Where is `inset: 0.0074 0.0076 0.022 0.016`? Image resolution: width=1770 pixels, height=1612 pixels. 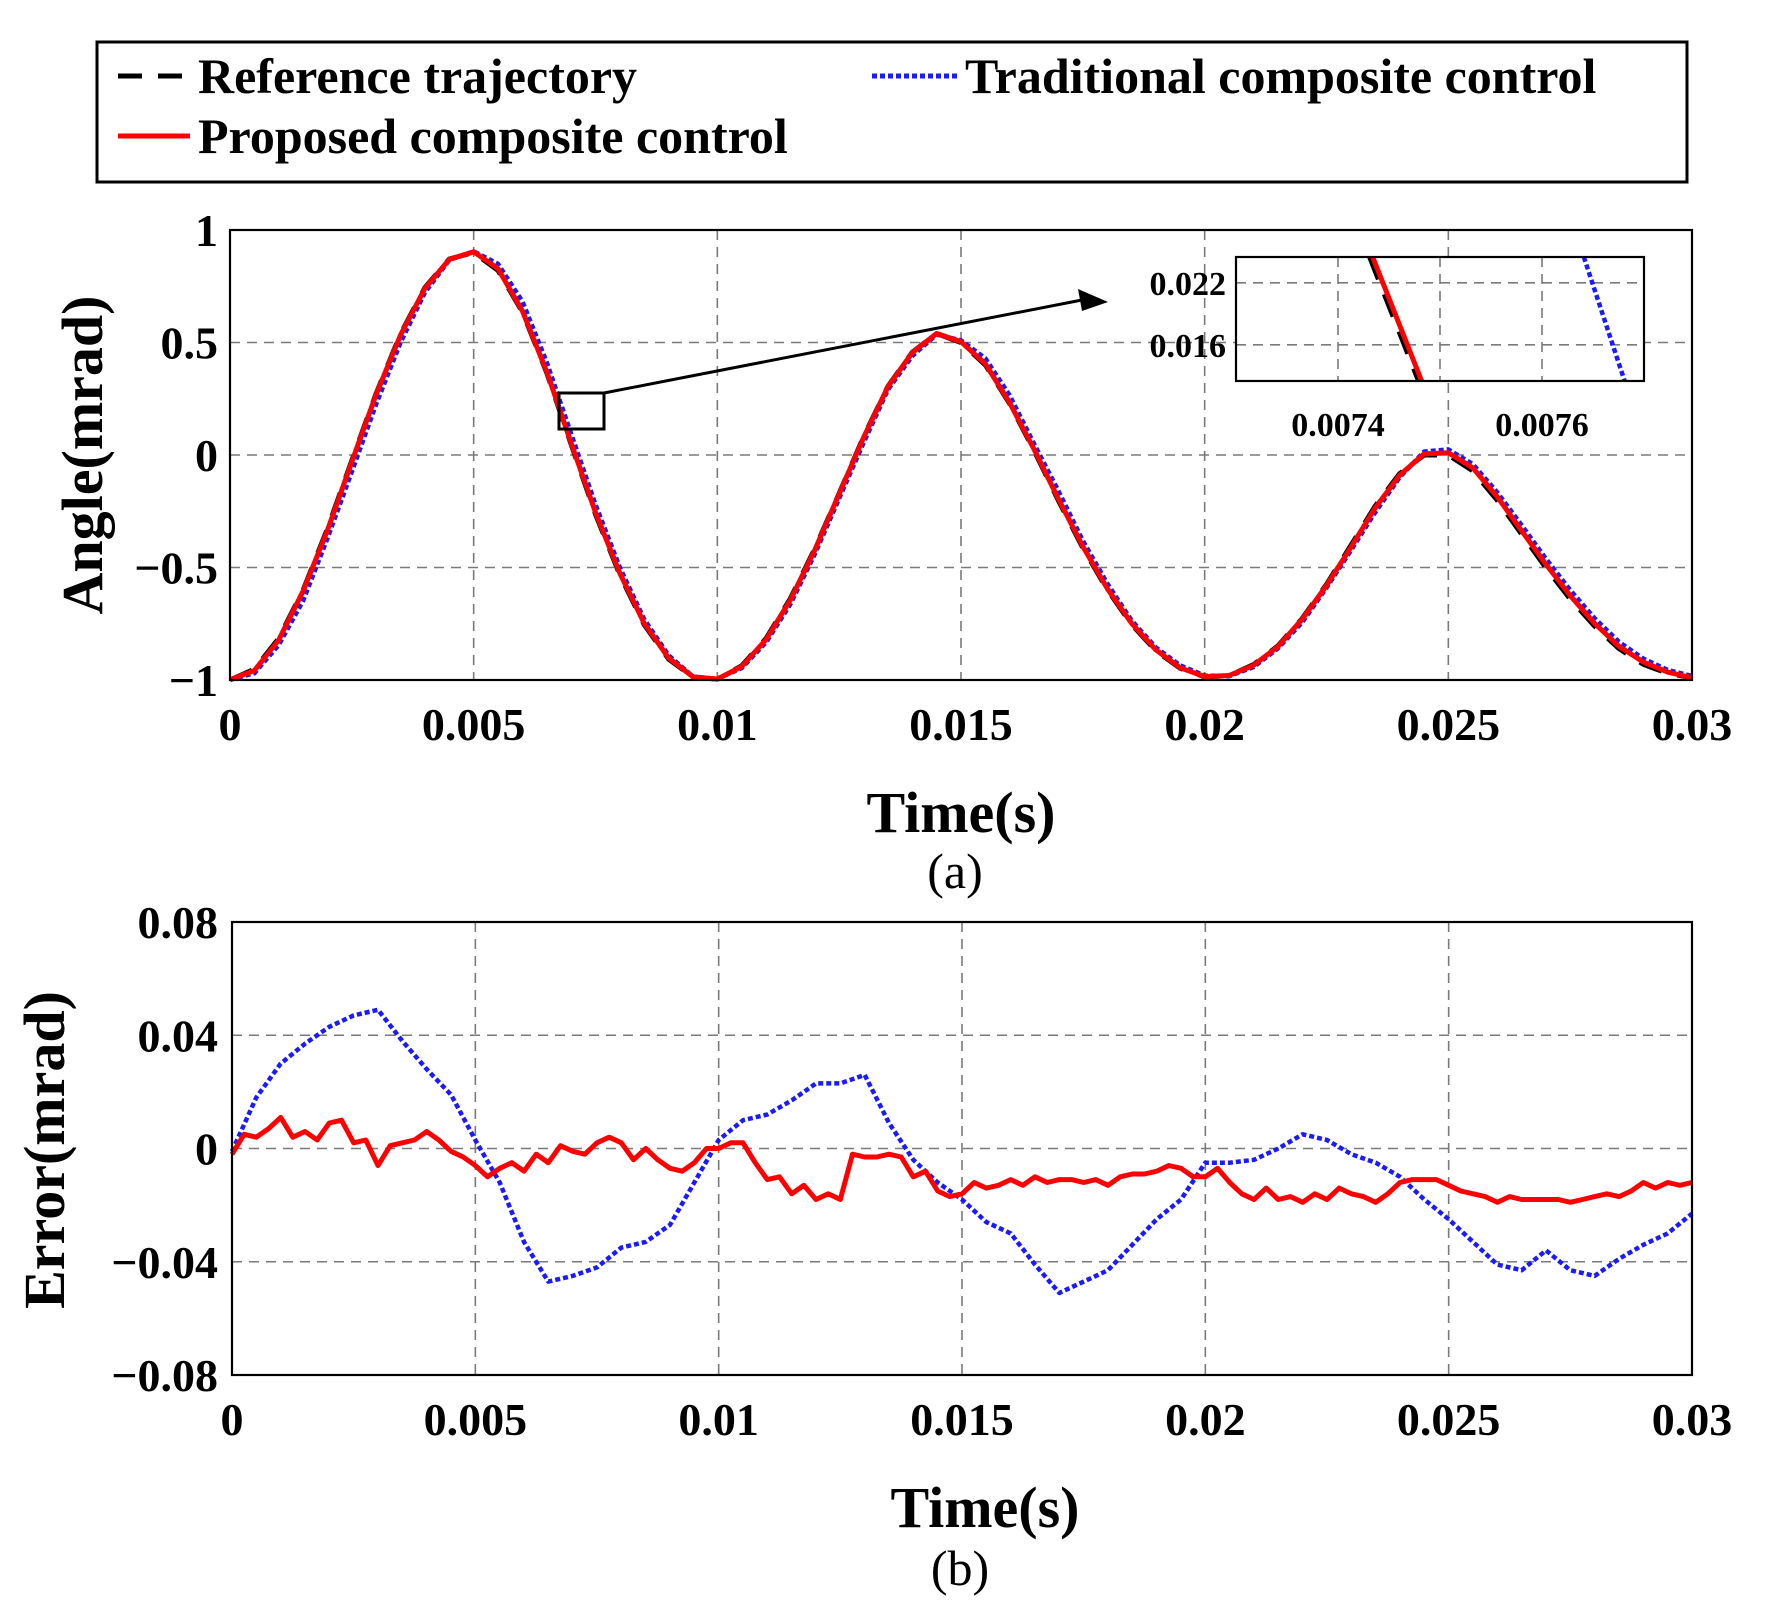 inset: 0.0074 0.0076 0.022 0.016 is located at coordinates (1398, 349).